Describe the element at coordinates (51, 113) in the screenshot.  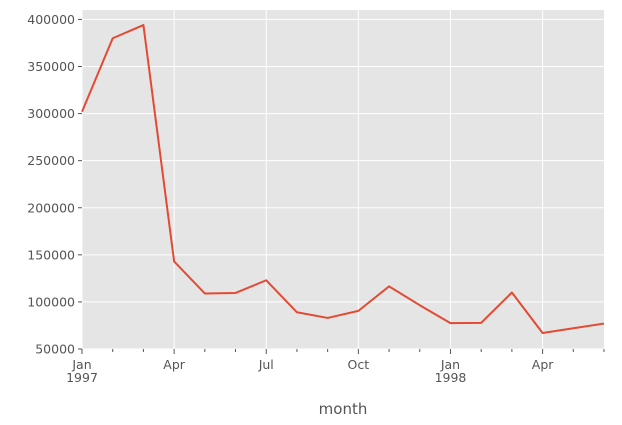
I see `y-tick-label: 300000` at that location.